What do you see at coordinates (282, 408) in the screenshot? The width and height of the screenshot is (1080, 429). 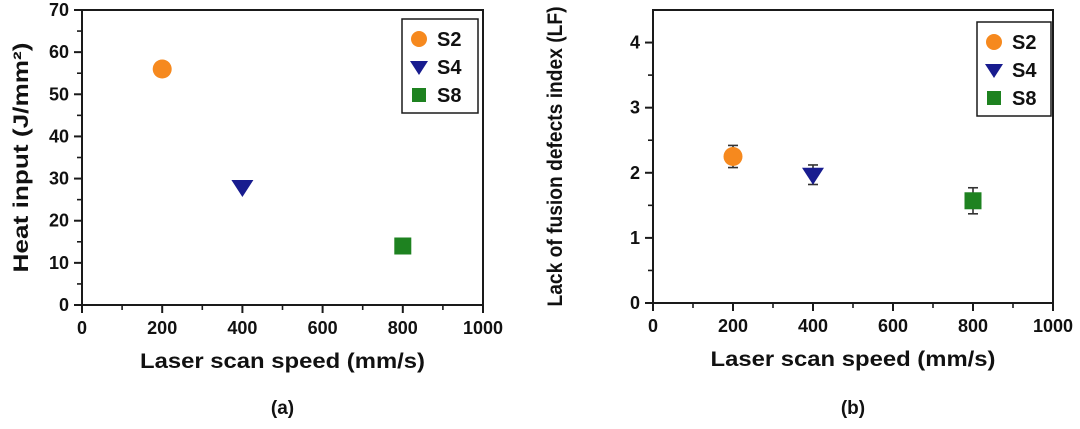 I see `panel-caption: (a)` at bounding box center [282, 408].